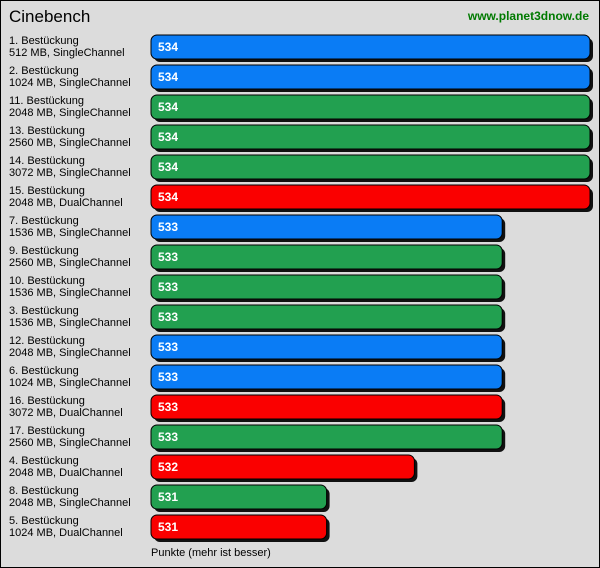 This screenshot has width=600, height=568. I want to click on bar-label-line2: 1024 MB, DualChannel, so click(66, 533).